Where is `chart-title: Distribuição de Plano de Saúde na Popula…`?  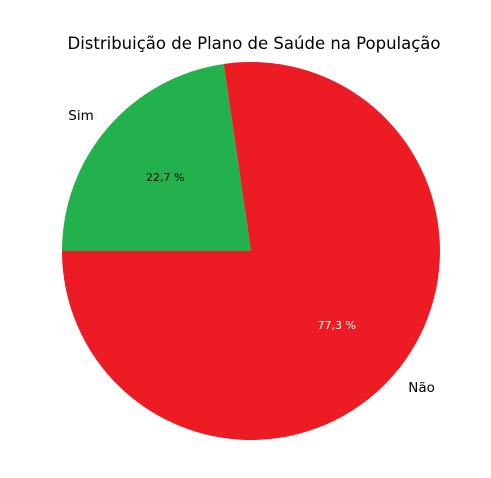
chart-title: Distribuição de Plano de Saúde na Popula… is located at coordinates (253, 43).